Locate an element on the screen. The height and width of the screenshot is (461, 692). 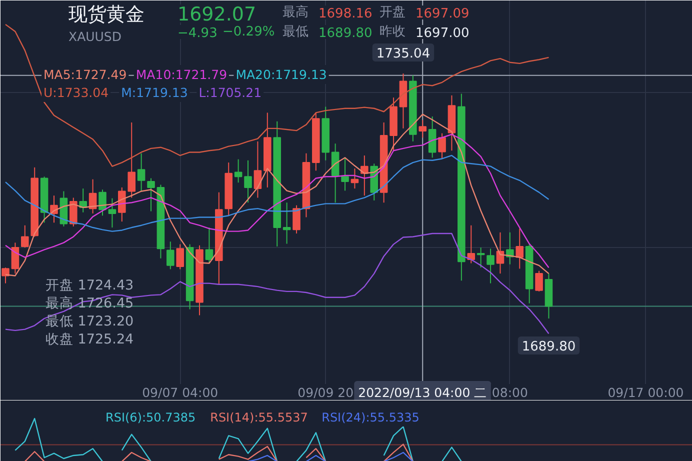
x-tick-label: 09/17 00:00 is located at coordinates (646, 392).